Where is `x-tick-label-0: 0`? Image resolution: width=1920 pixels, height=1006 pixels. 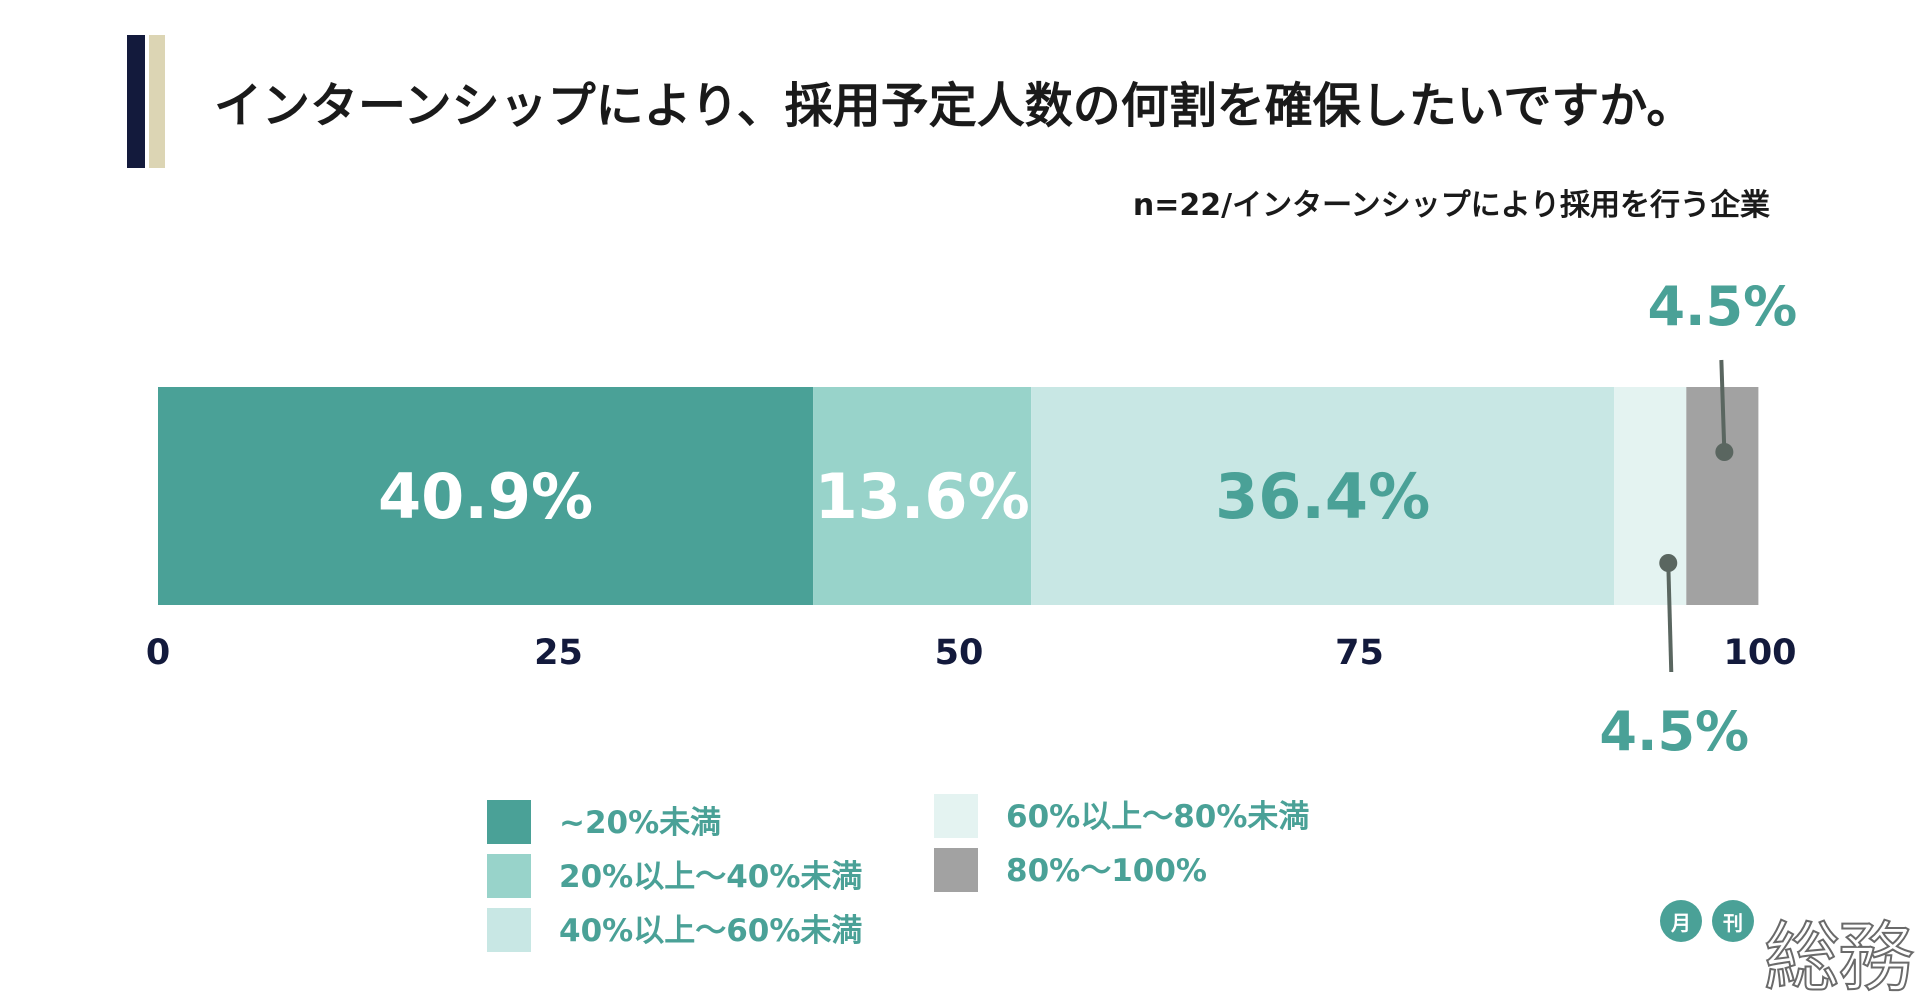 x-tick-label-0: 0 is located at coordinates (158, 653).